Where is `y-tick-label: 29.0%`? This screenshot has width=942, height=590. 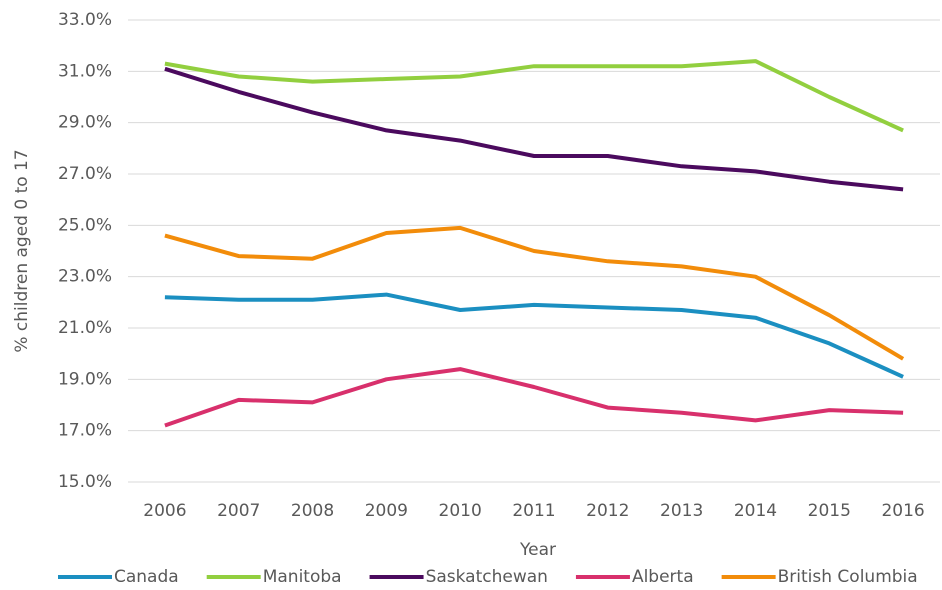 y-tick-label: 29.0% is located at coordinates (85, 123).